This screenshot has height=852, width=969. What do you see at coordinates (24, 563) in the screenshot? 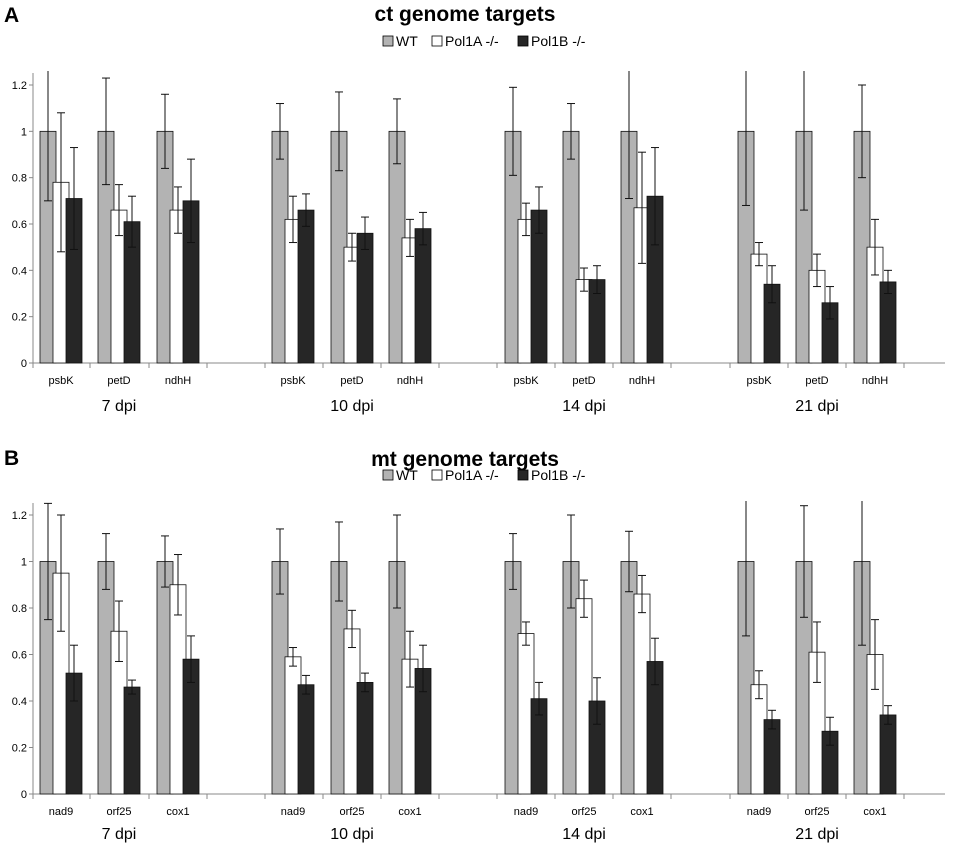
I see `panel-b-y-tick-label-5: 1` at bounding box center [24, 563].